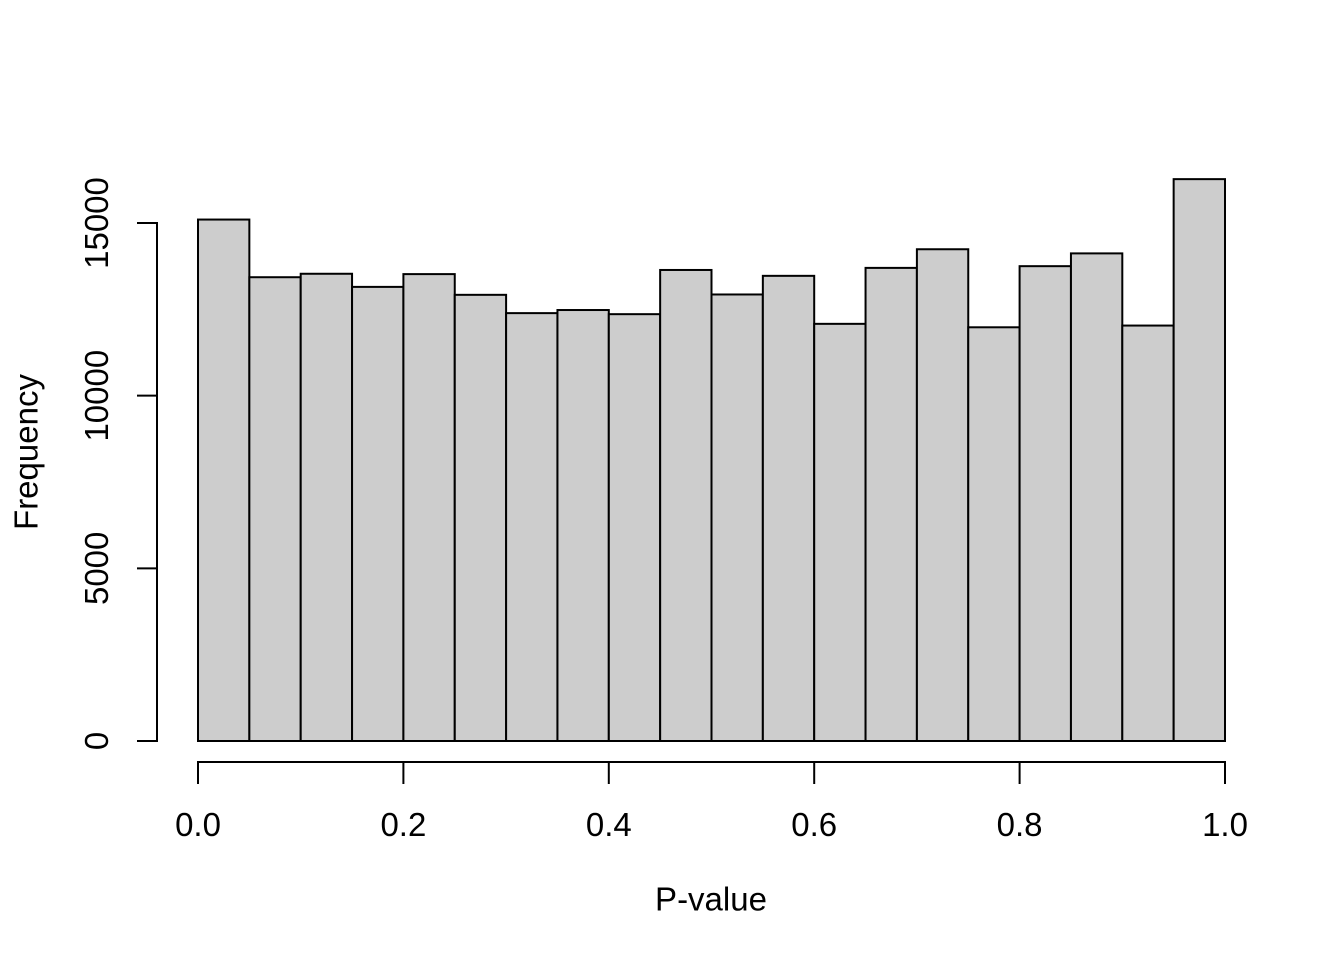  What do you see at coordinates (96, 396) in the screenshot?
I see `y-tick-label: 10000` at bounding box center [96, 396].